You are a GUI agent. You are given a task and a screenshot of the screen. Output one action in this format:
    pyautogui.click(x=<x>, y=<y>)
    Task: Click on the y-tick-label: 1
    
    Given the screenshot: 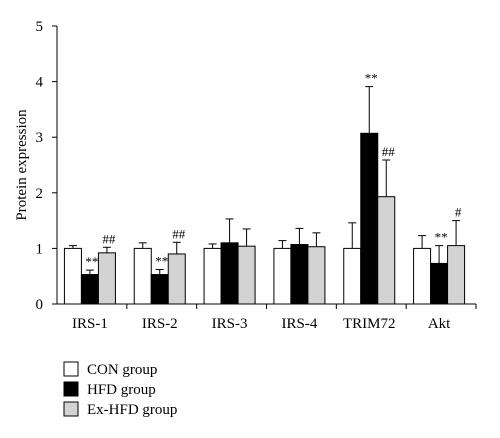 What is the action you would take?
    pyautogui.click(x=40, y=249)
    